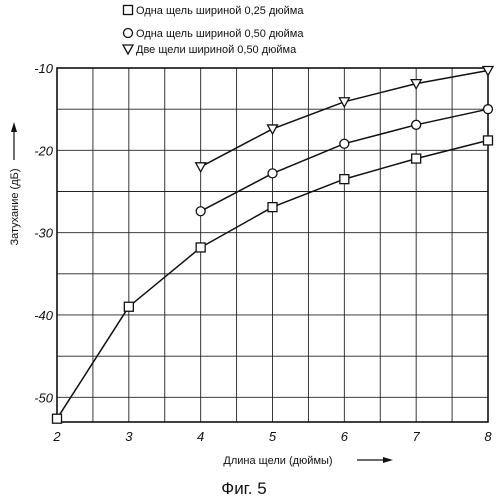 The width and height of the screenshot is (498, 500). I want to click on y-tick-label: -20, so click(44, 150).